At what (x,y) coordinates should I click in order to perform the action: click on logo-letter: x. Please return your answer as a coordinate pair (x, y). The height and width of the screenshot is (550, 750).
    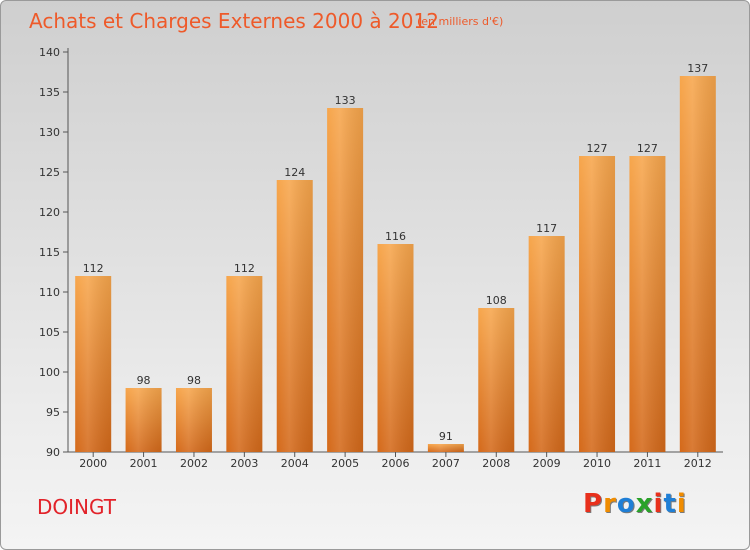
    Looking at the image, I should click on (644, 504).